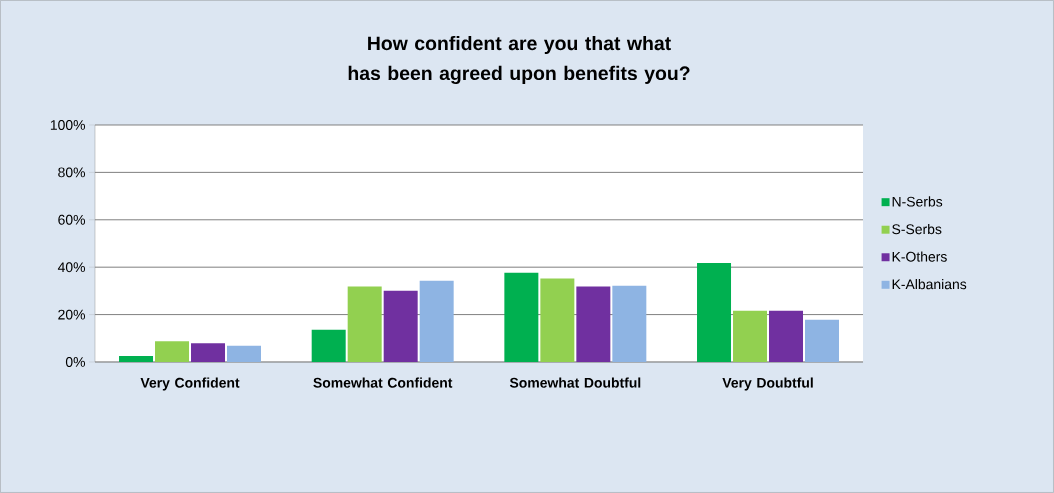 This screenshot has width=1054, height=493. Describe the element at coordinates (190, 384) in the screenshot. I see `x-tick-label: Very Confident` at that location.